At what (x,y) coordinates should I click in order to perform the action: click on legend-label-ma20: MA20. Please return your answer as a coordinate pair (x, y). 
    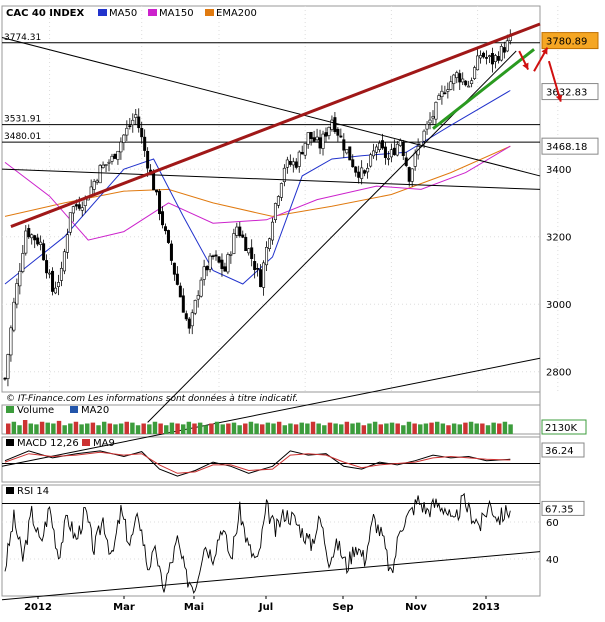
    Looking at the image, I should click on (95, 410).